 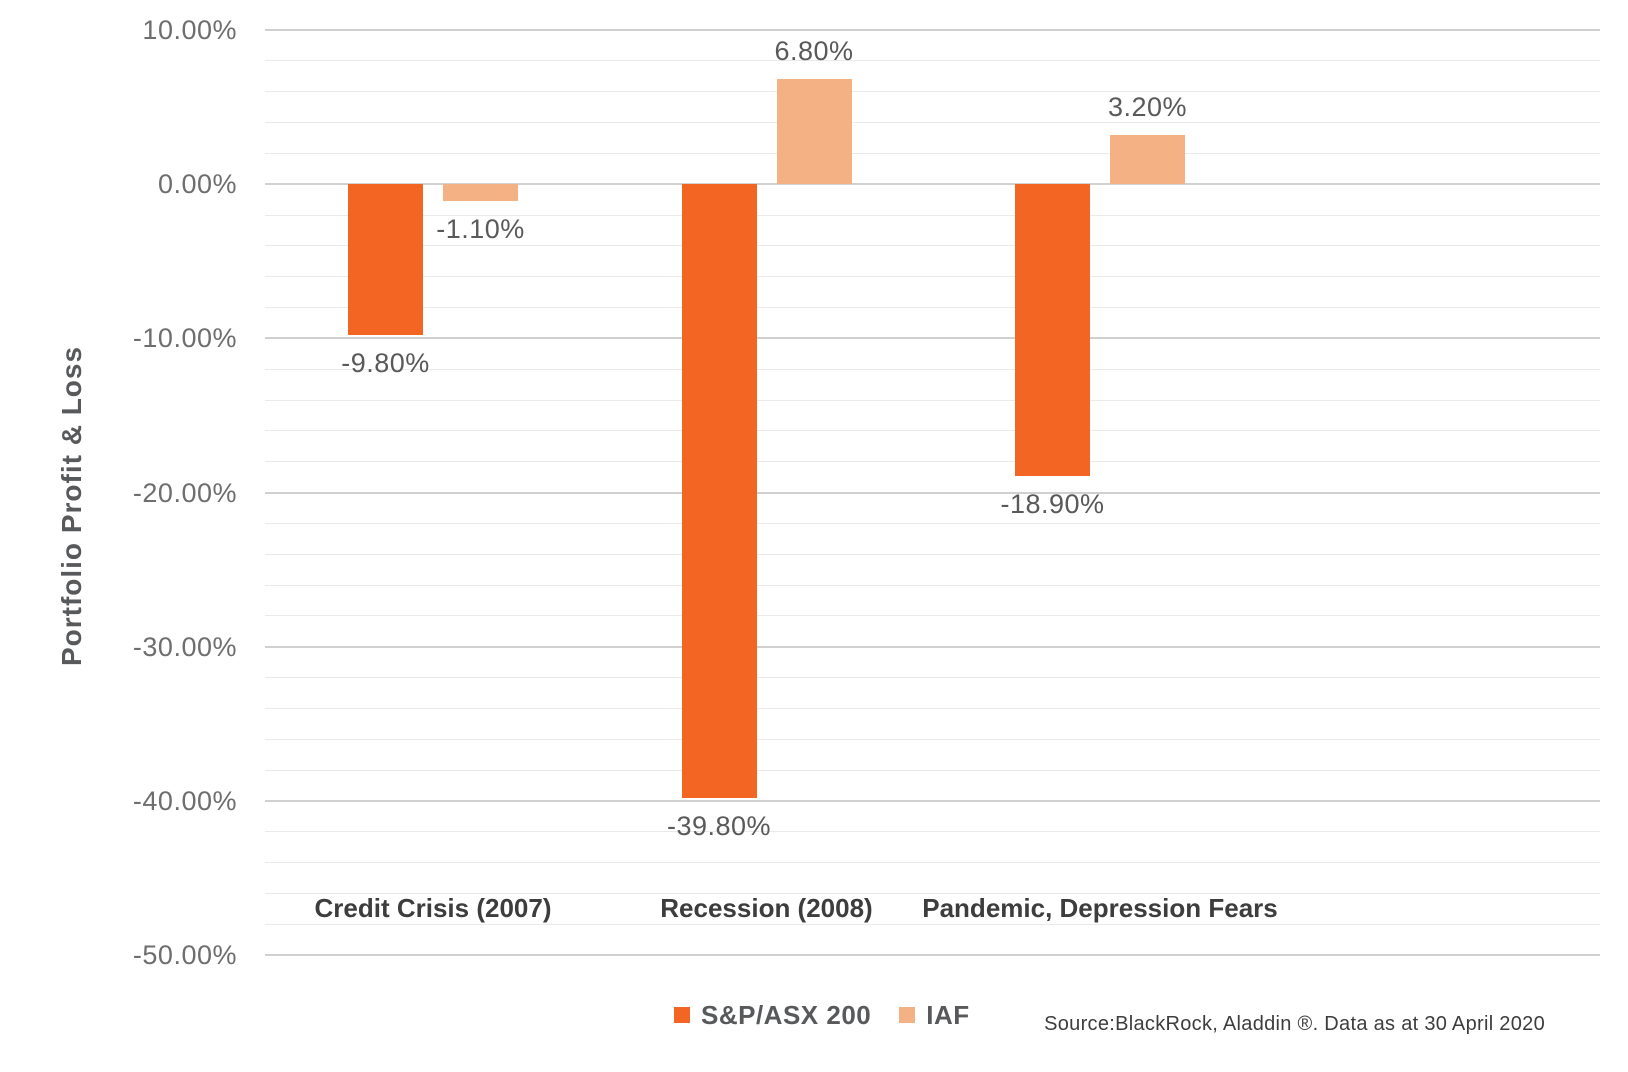 What do you see at coordinates (766, 908) in the screenshot?
I see `category-label: Recession (2008)` at bounding box center [766, 908].